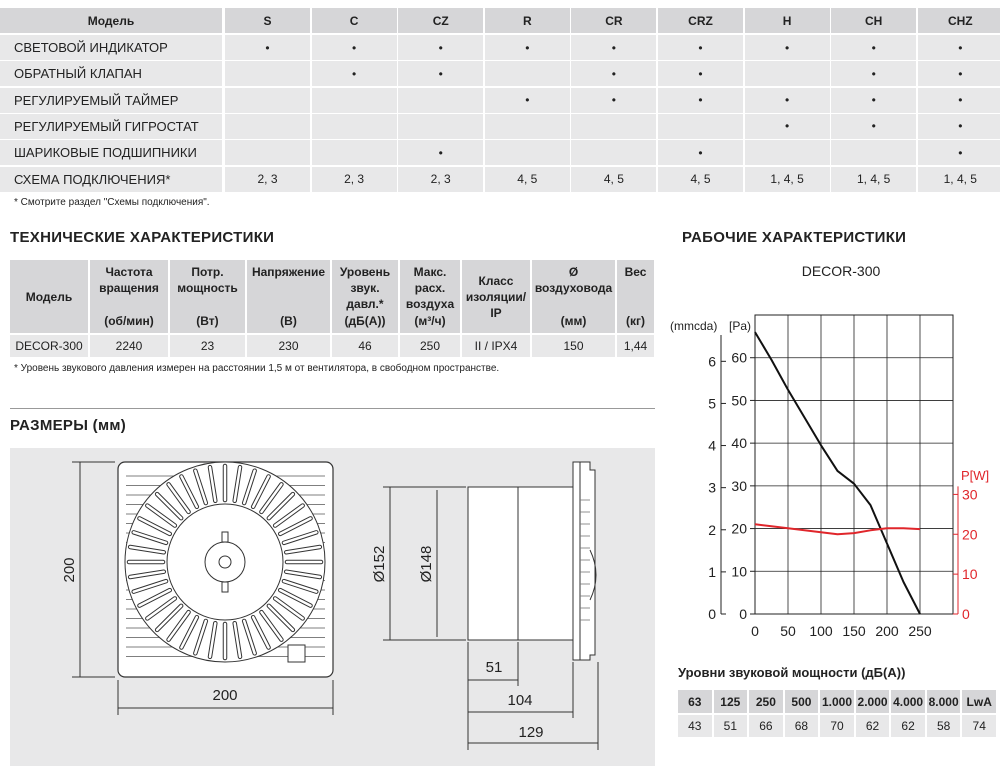  I want to click on note: * Смотрите раздел "Схемы подключения"., so click(112, 202).